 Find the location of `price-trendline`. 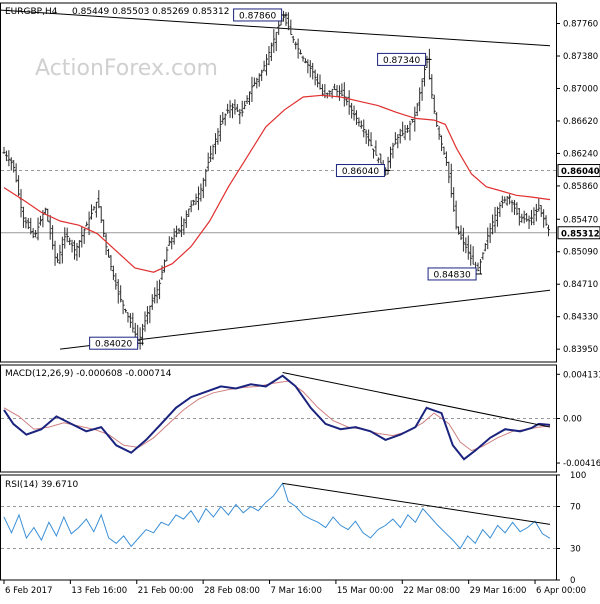

price-trendline is located at coordinates (275, 28).